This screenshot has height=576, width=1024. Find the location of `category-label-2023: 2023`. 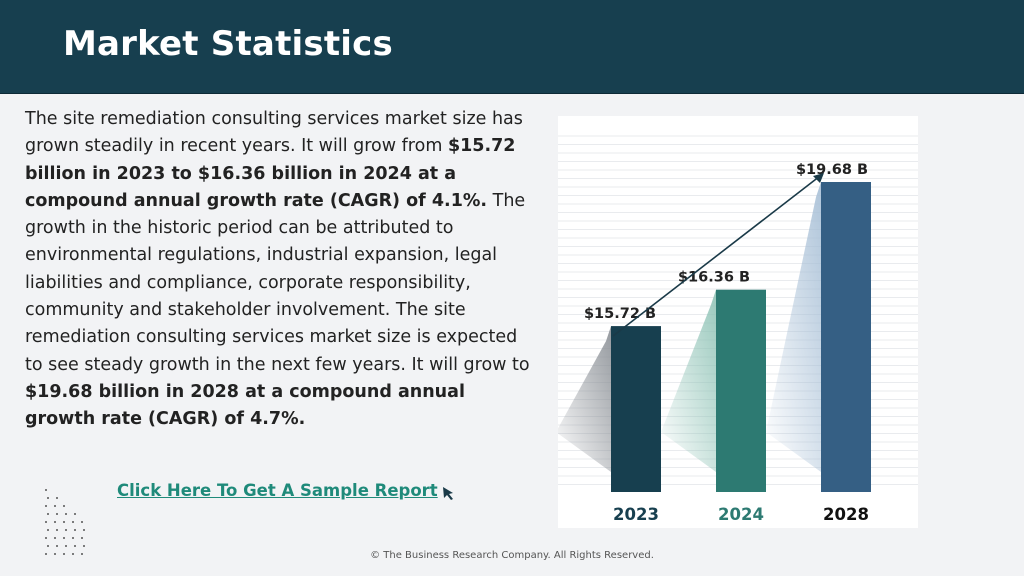

category-label-2023: 2023 is located at coordinates (636, 514).